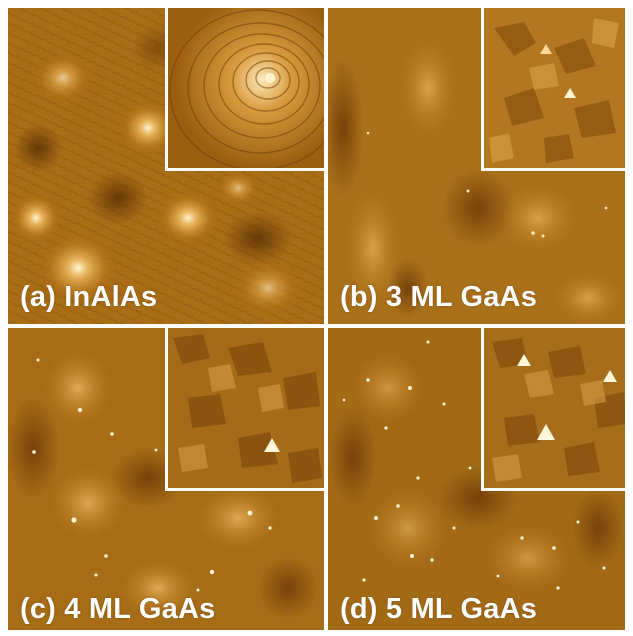 Image resolution: width=633 pixels, height=636 pixels. What do you see at coordinates (89, 297) in the screenshot?
I see `panel-label-a: (a) InAlAs` at bounding box center [89, 297].